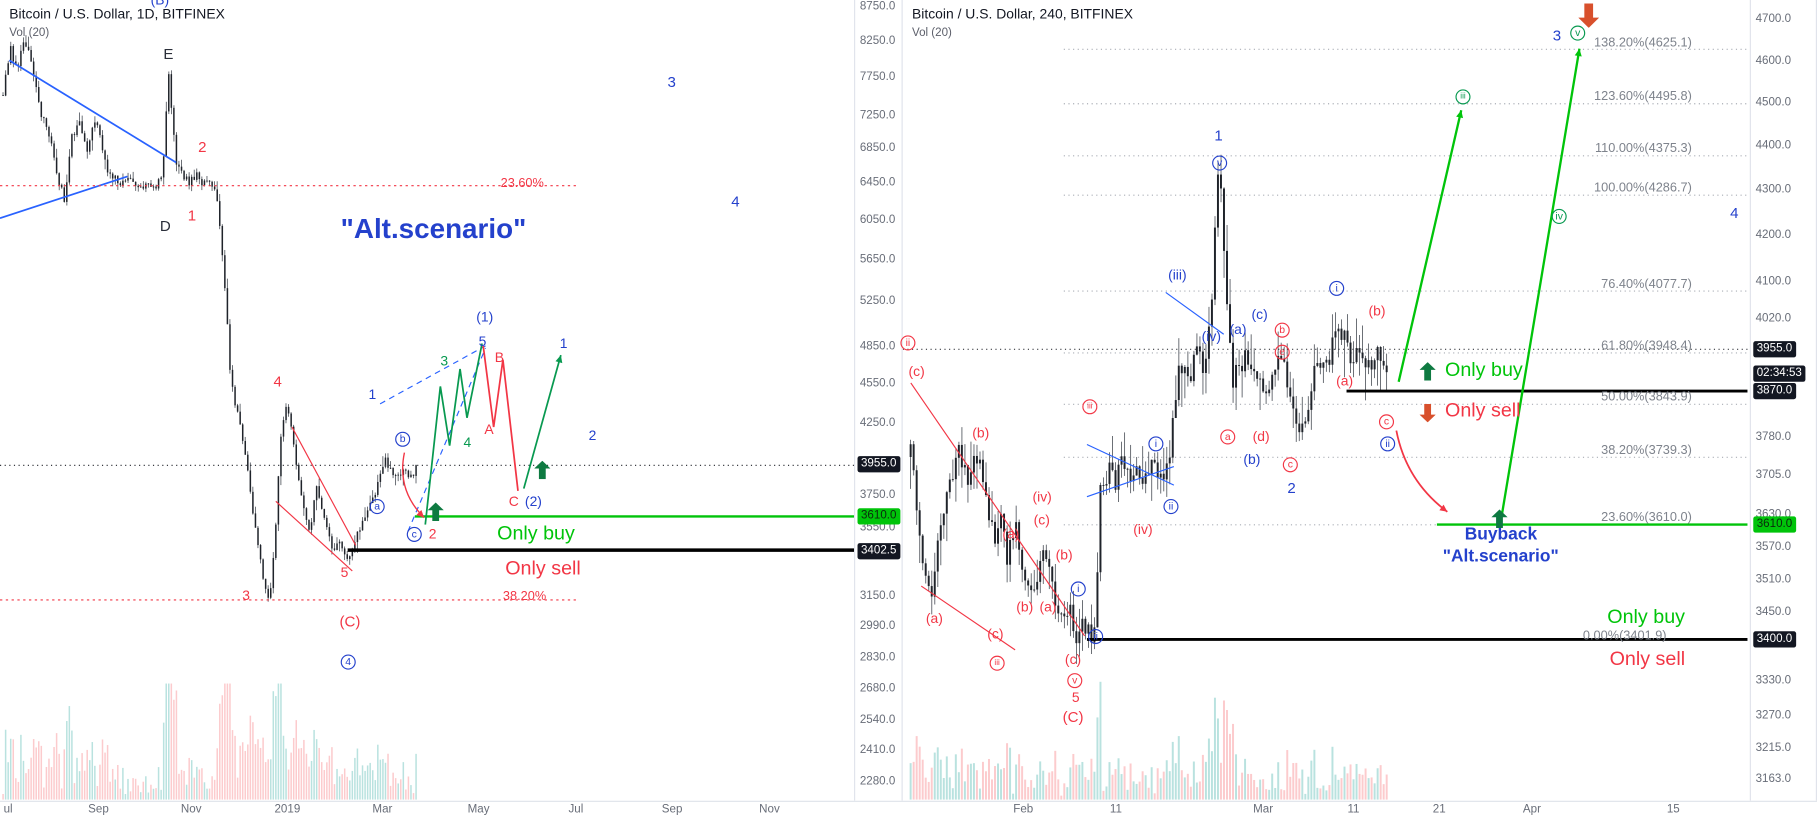 The width and height of the screenshot is (1817, 817). What do you see at coordinates (877, 148) in the screenshot?
I see `price-tick: 6850.0` at bounding box center [877, 148].